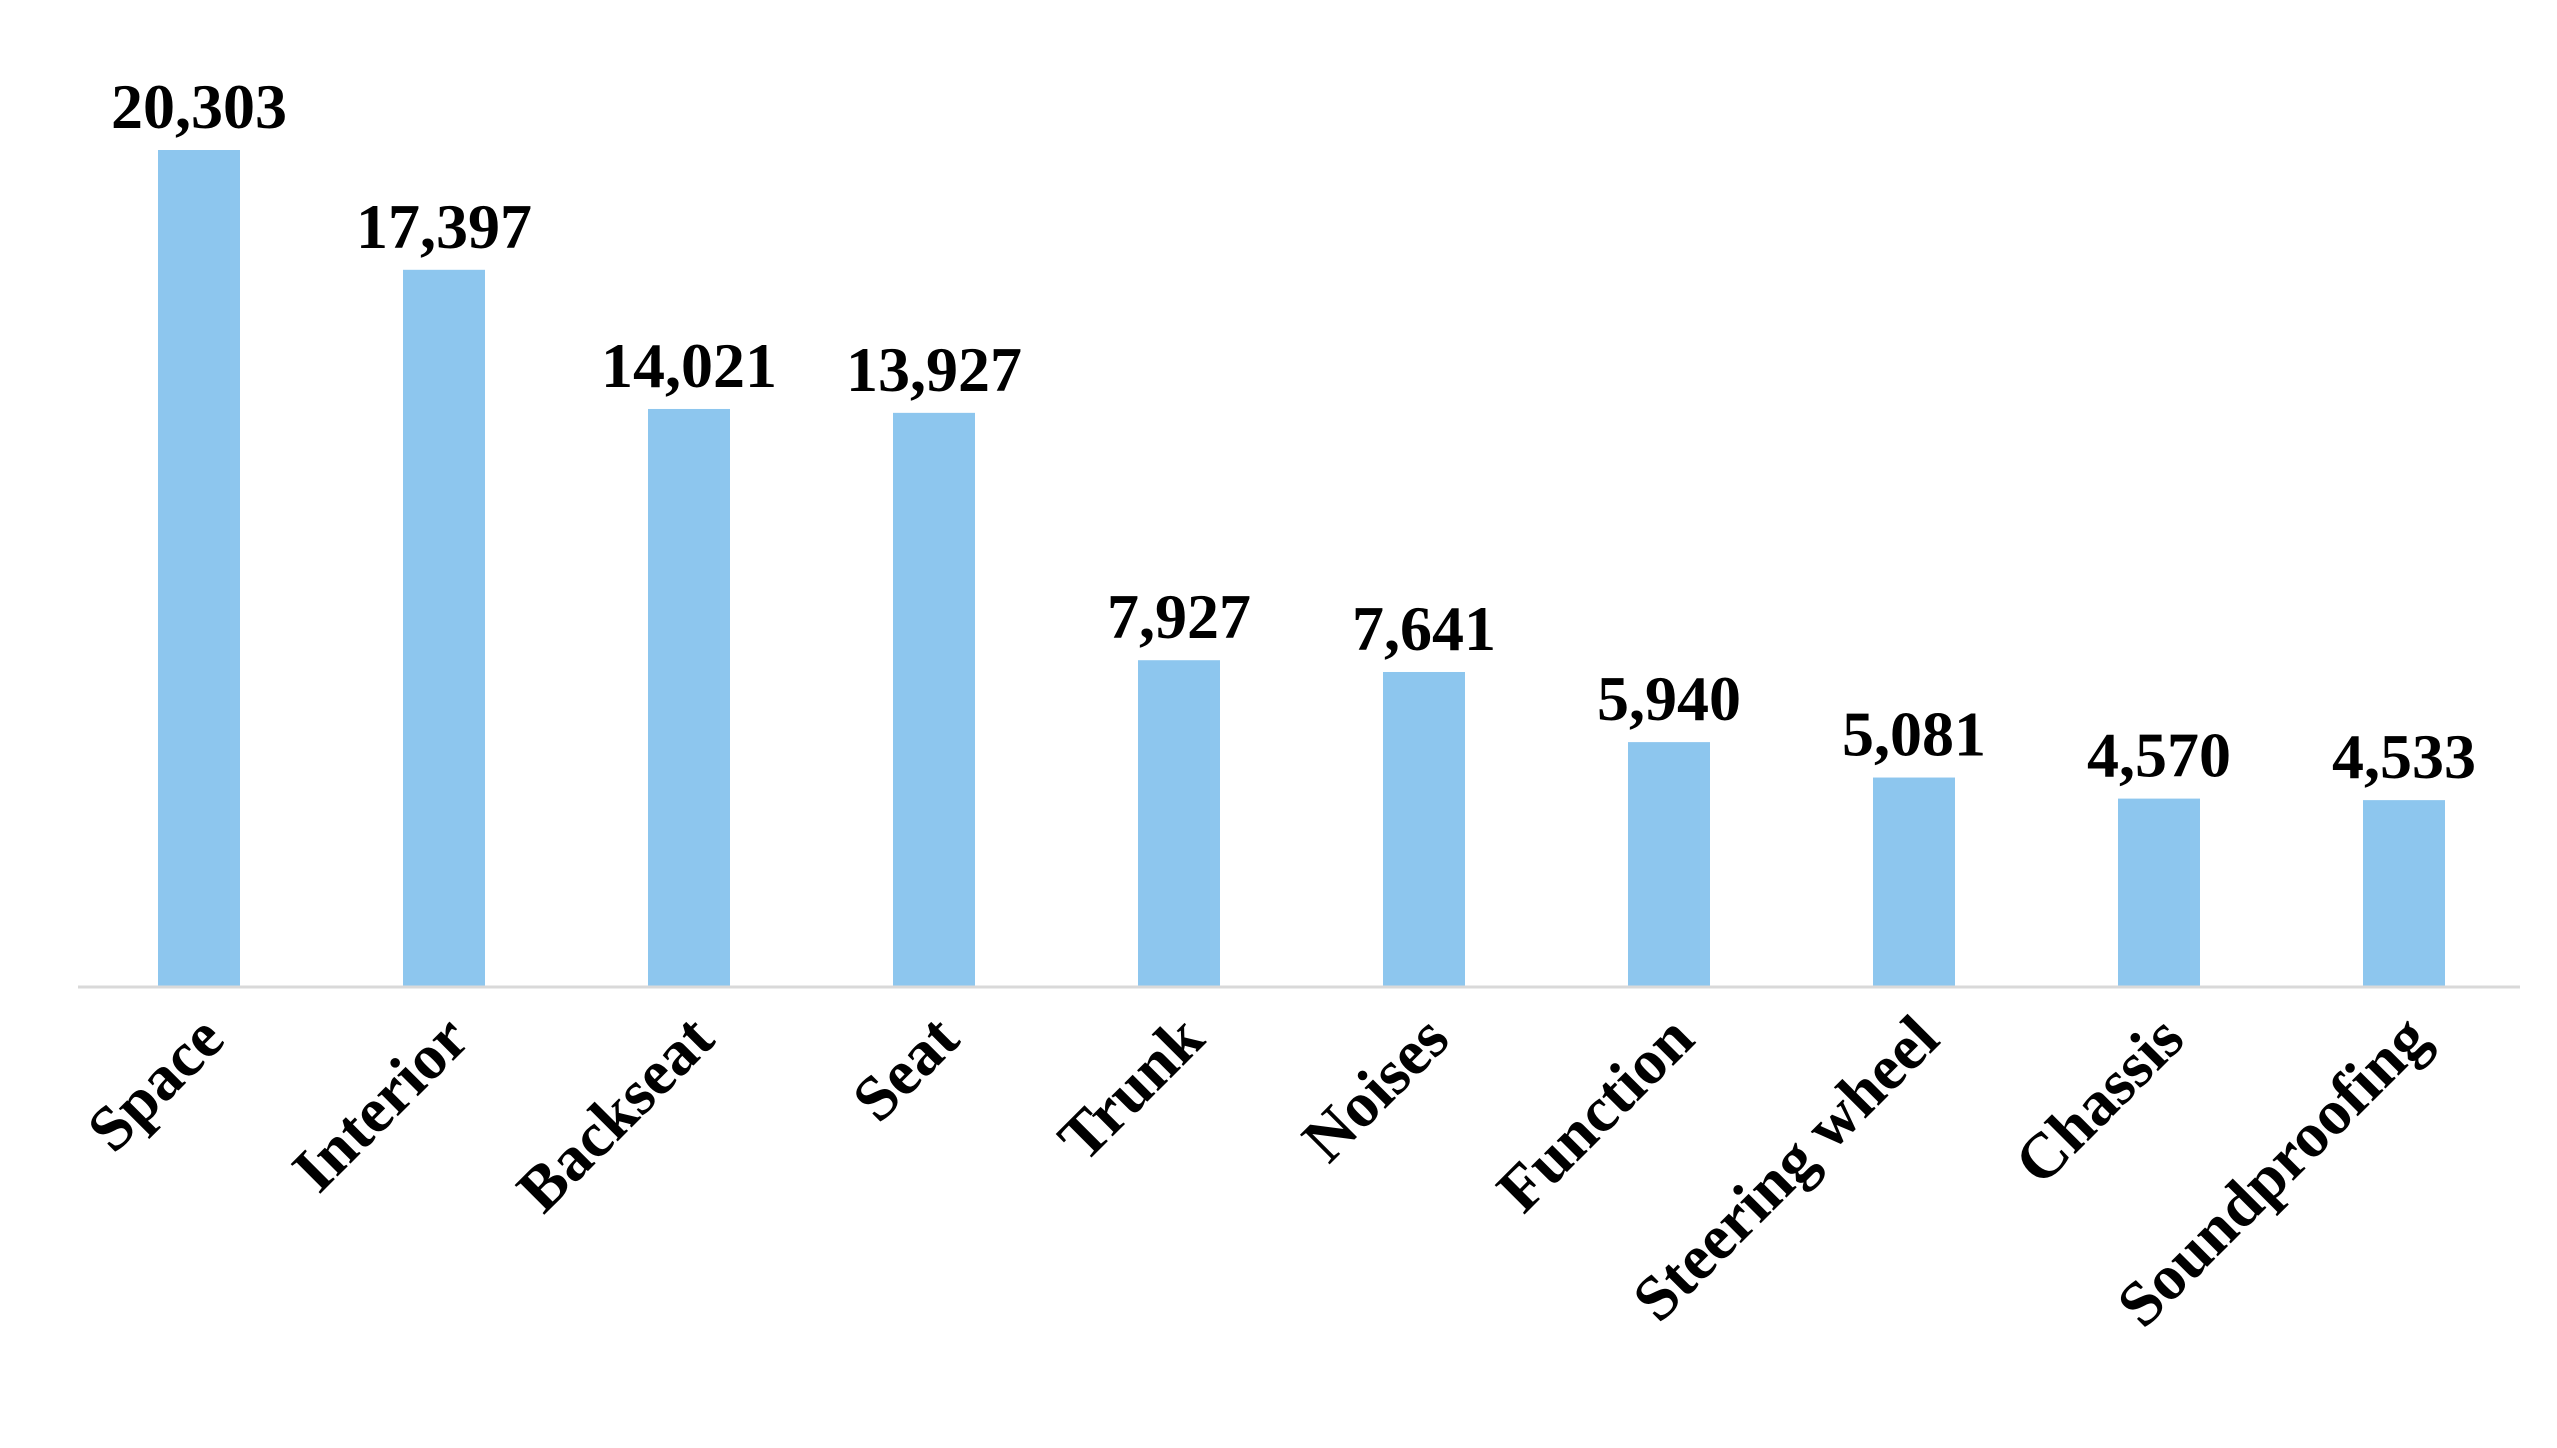 The height and width of the screenshot is (1448, 2557). What do you see at coordinates (1424, 628) in the screenshot?
I see `value-label-noises: 7,641` at bounding box center [1424, 628].